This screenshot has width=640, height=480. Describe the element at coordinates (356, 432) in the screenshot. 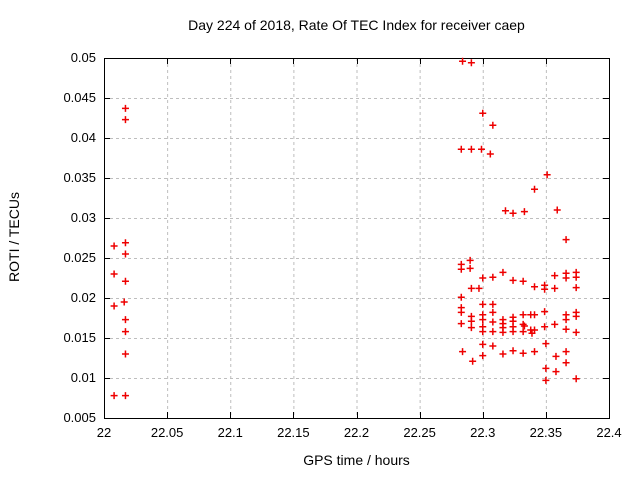

I see `x-tick-label: 22.2` at that location.